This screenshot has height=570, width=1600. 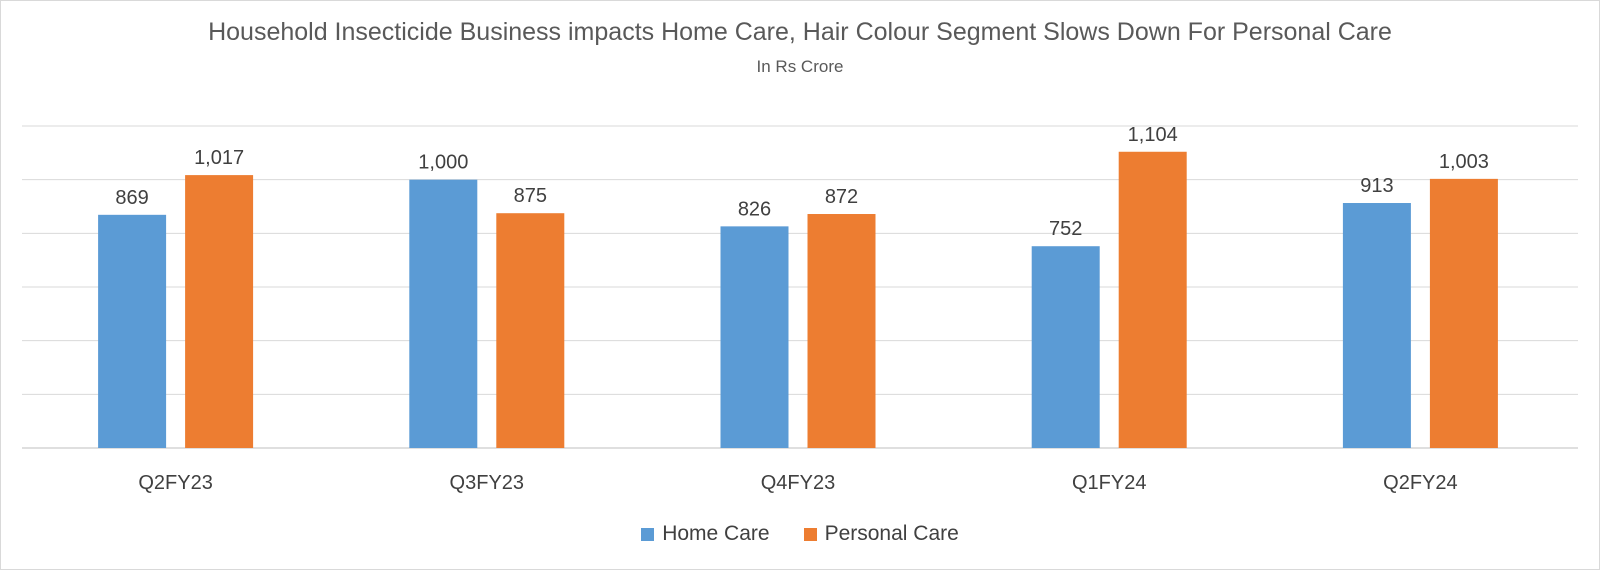 I want to click on data-label: 1,003, so click(x=1464, y=162).